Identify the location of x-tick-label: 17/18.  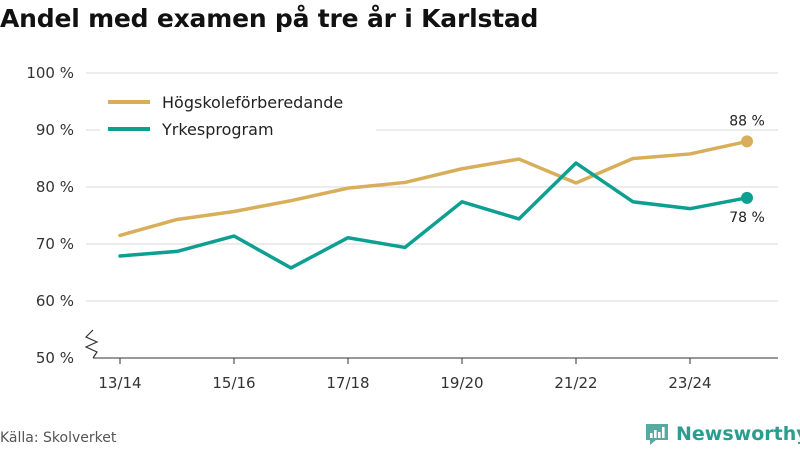
(347, 383).